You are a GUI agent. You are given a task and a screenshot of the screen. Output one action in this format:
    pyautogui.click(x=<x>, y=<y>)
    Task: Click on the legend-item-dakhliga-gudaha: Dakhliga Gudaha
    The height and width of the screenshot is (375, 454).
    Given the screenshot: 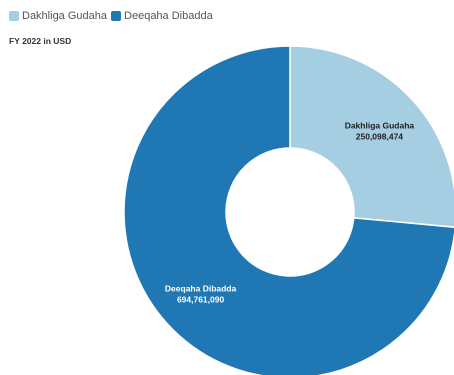 What is the action you would take?
    pyautogui.click(x=58, y=16)
    